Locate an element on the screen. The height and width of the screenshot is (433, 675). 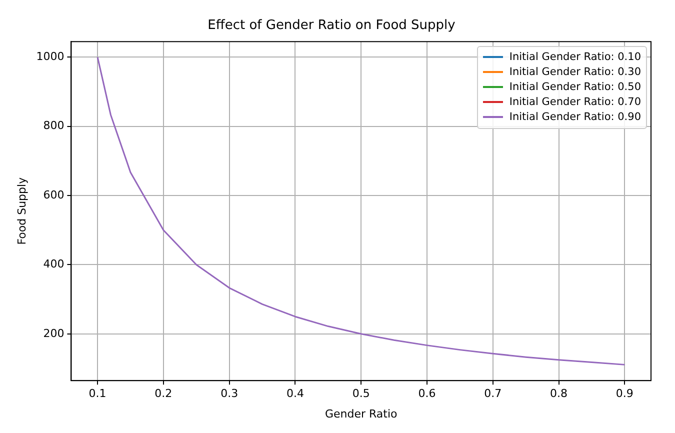
x-tick-label: 0.8 is located at coordinates (559, 393).